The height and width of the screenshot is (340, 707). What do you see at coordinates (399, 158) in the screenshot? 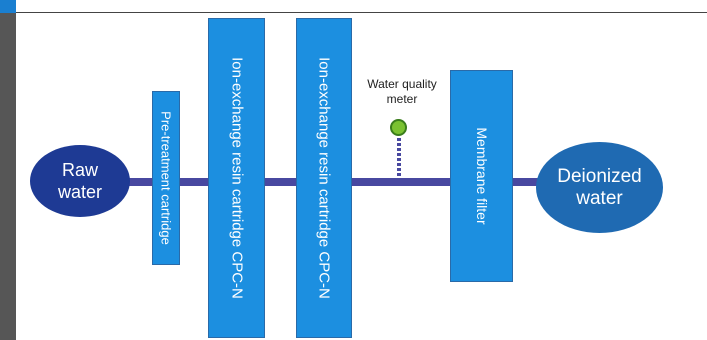
I see `meter-connector-line` at bounding box center [399, 158].